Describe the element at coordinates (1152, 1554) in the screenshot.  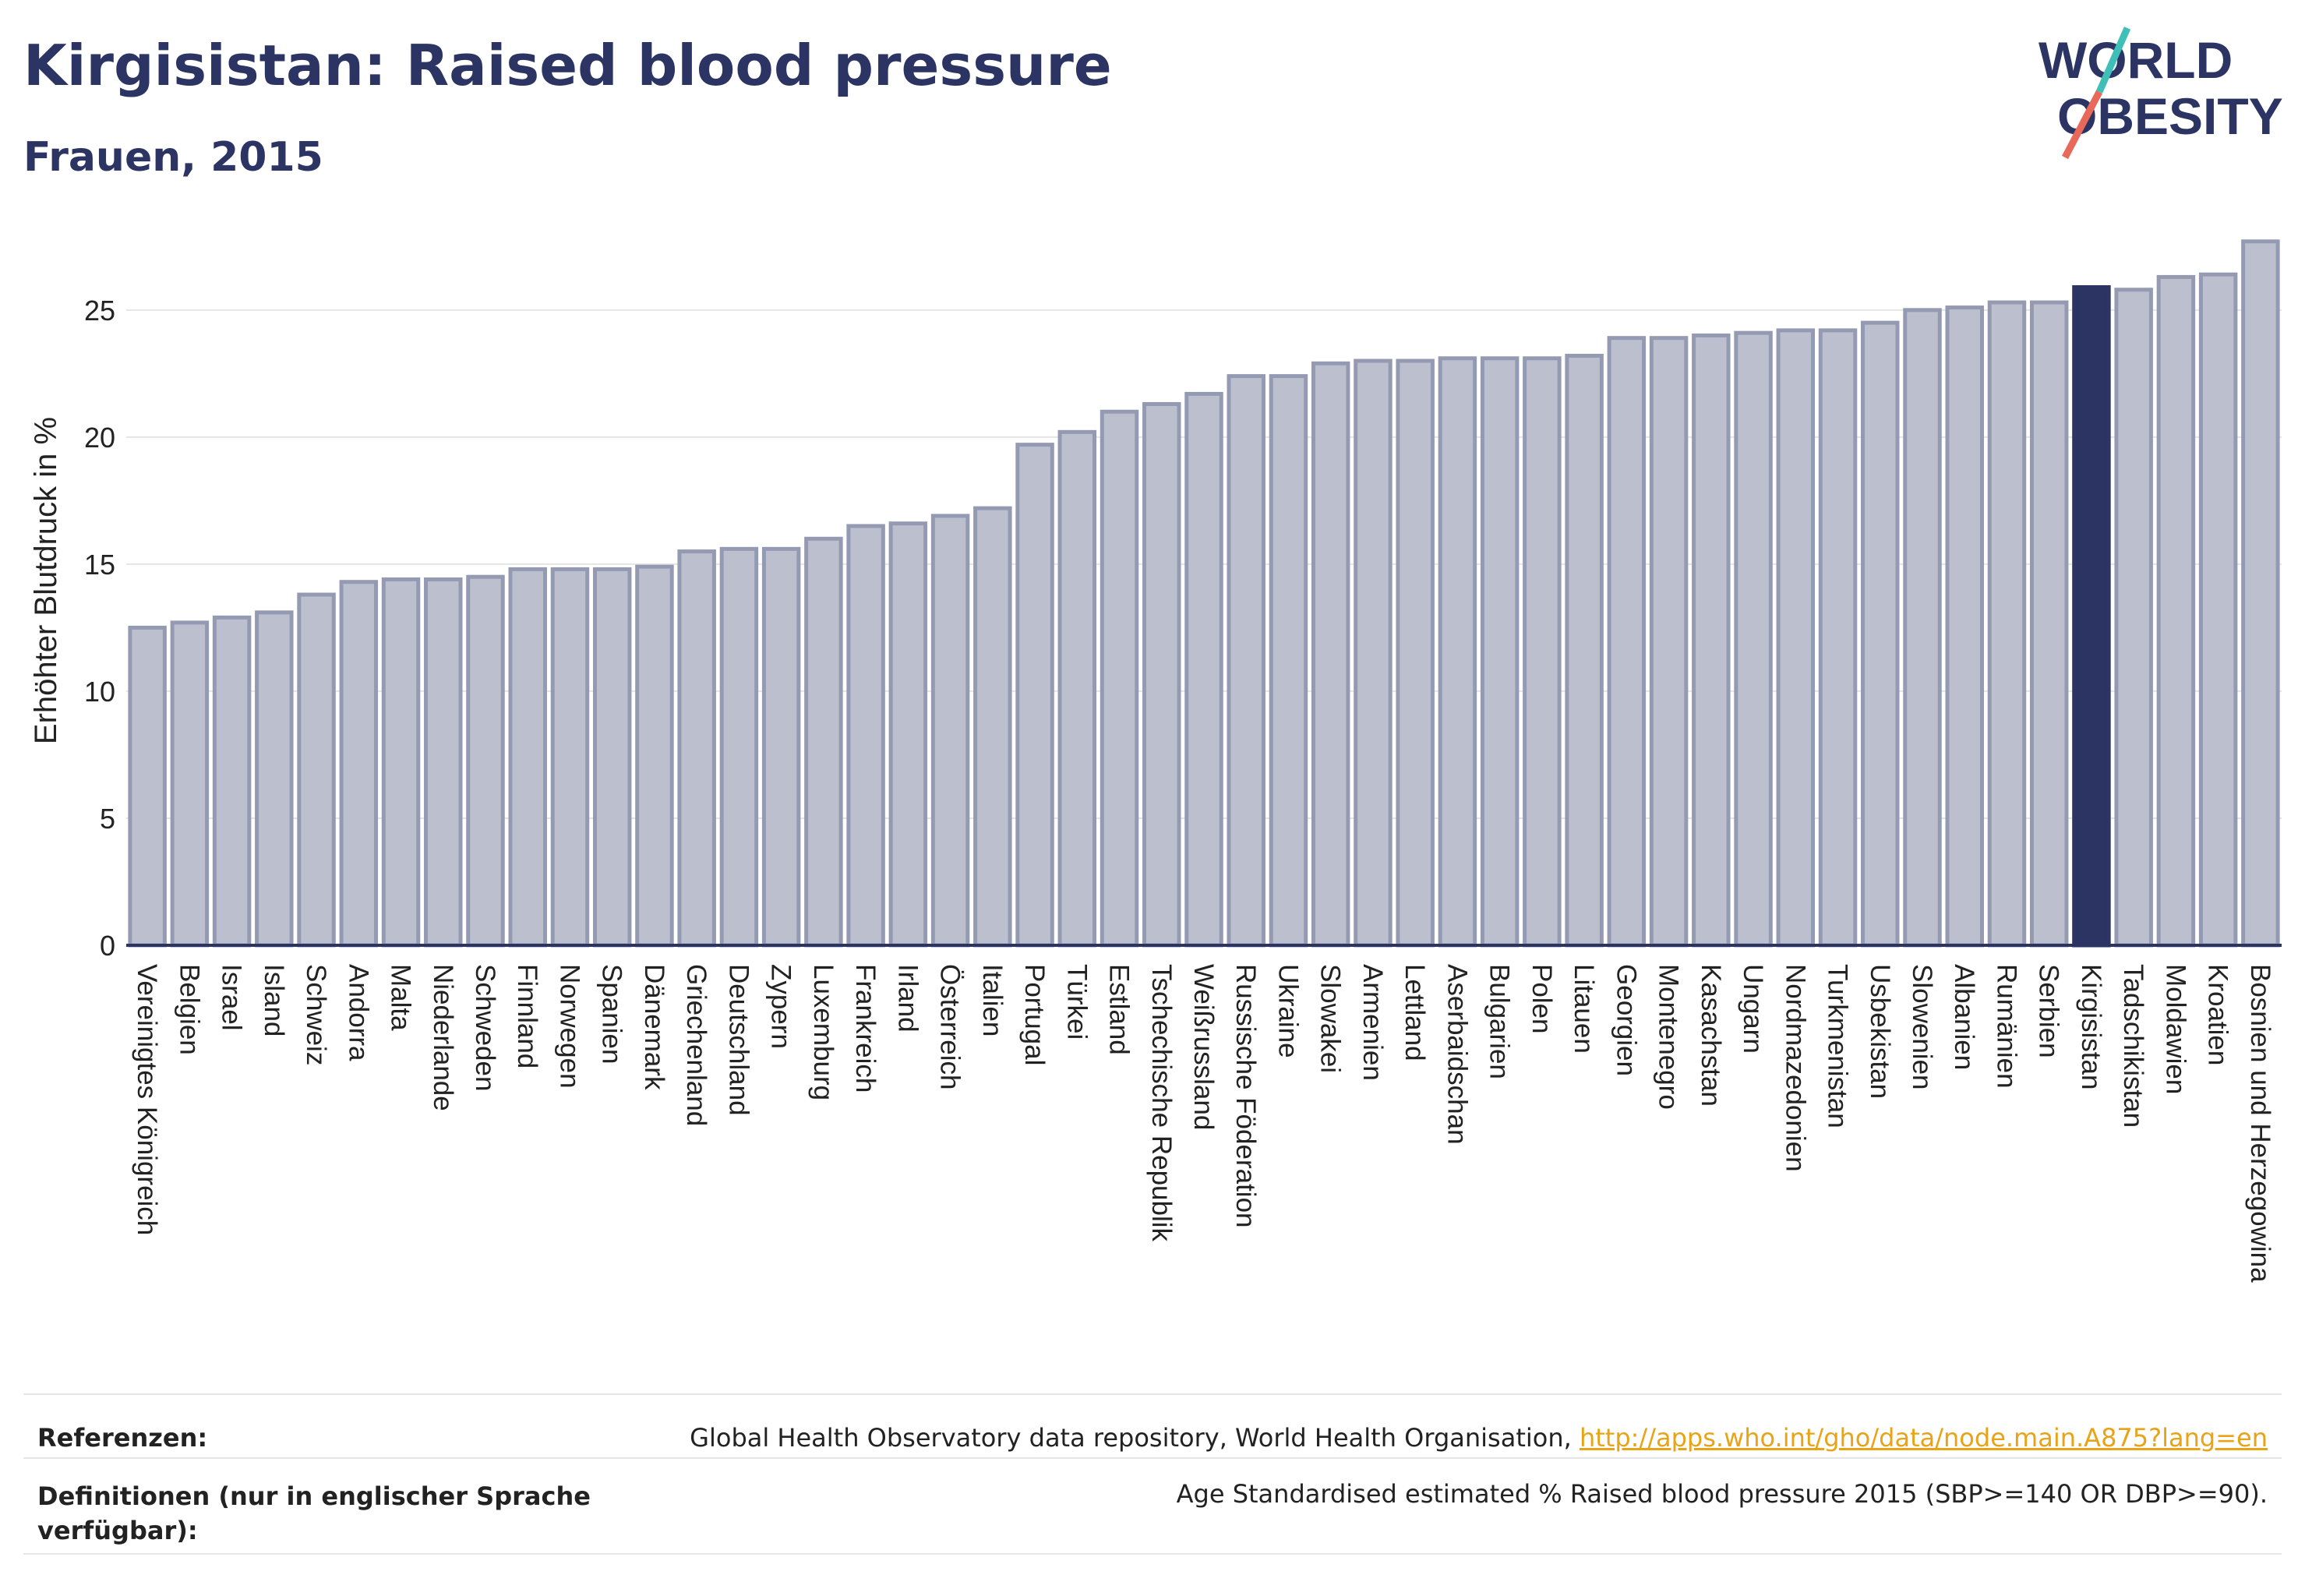
I see `footer-divider-bottom` at that location.